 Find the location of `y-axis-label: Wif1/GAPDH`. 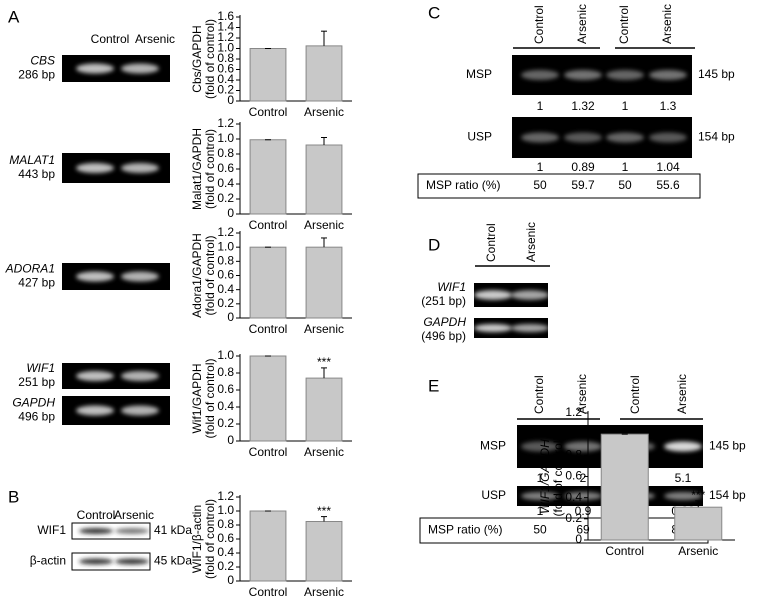

y-axis-label: Wif1/GAPDH is located at coordinates (197, 398).